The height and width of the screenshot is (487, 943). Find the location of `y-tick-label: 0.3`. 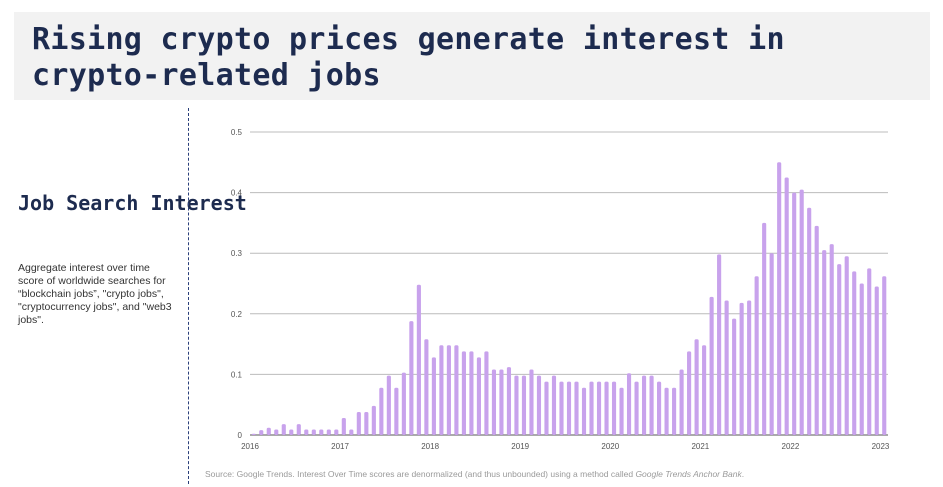

y-tick-label: 0.3 is located at coordinates (237, 253).